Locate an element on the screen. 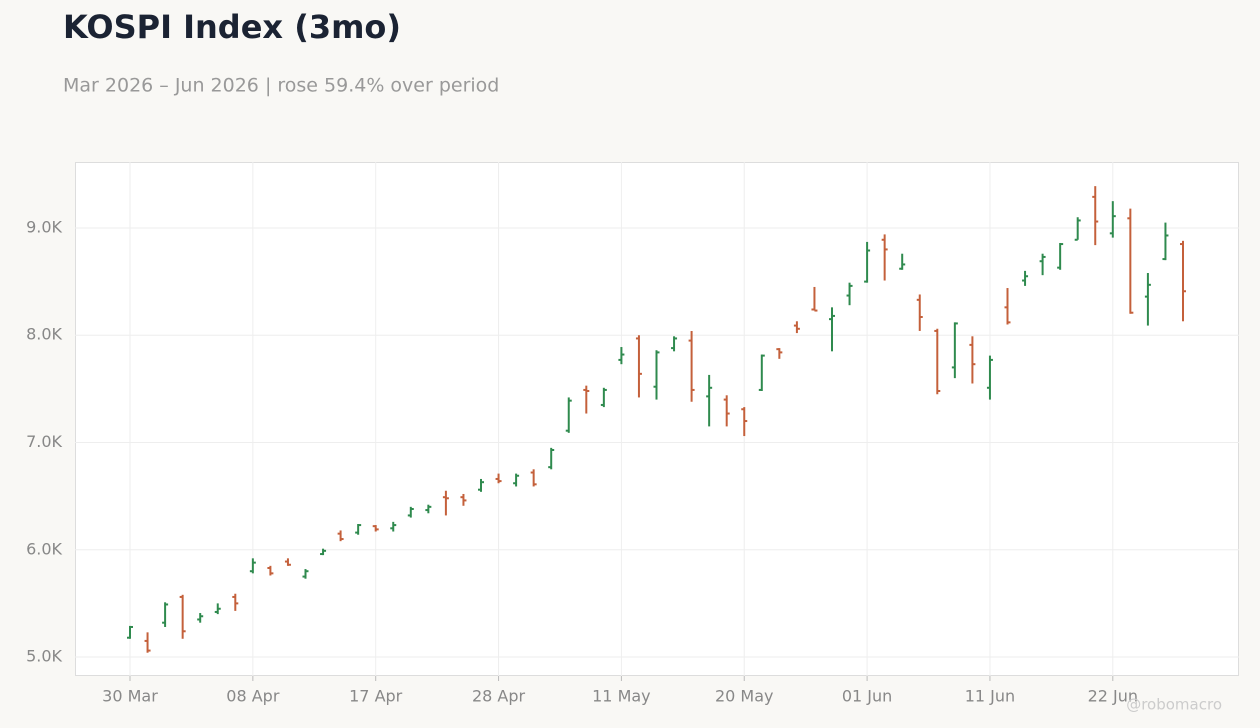 The width and height of the screenshot is (1260, 728). x-tick-label: 30 Mar is located at coordinates (130, 696).